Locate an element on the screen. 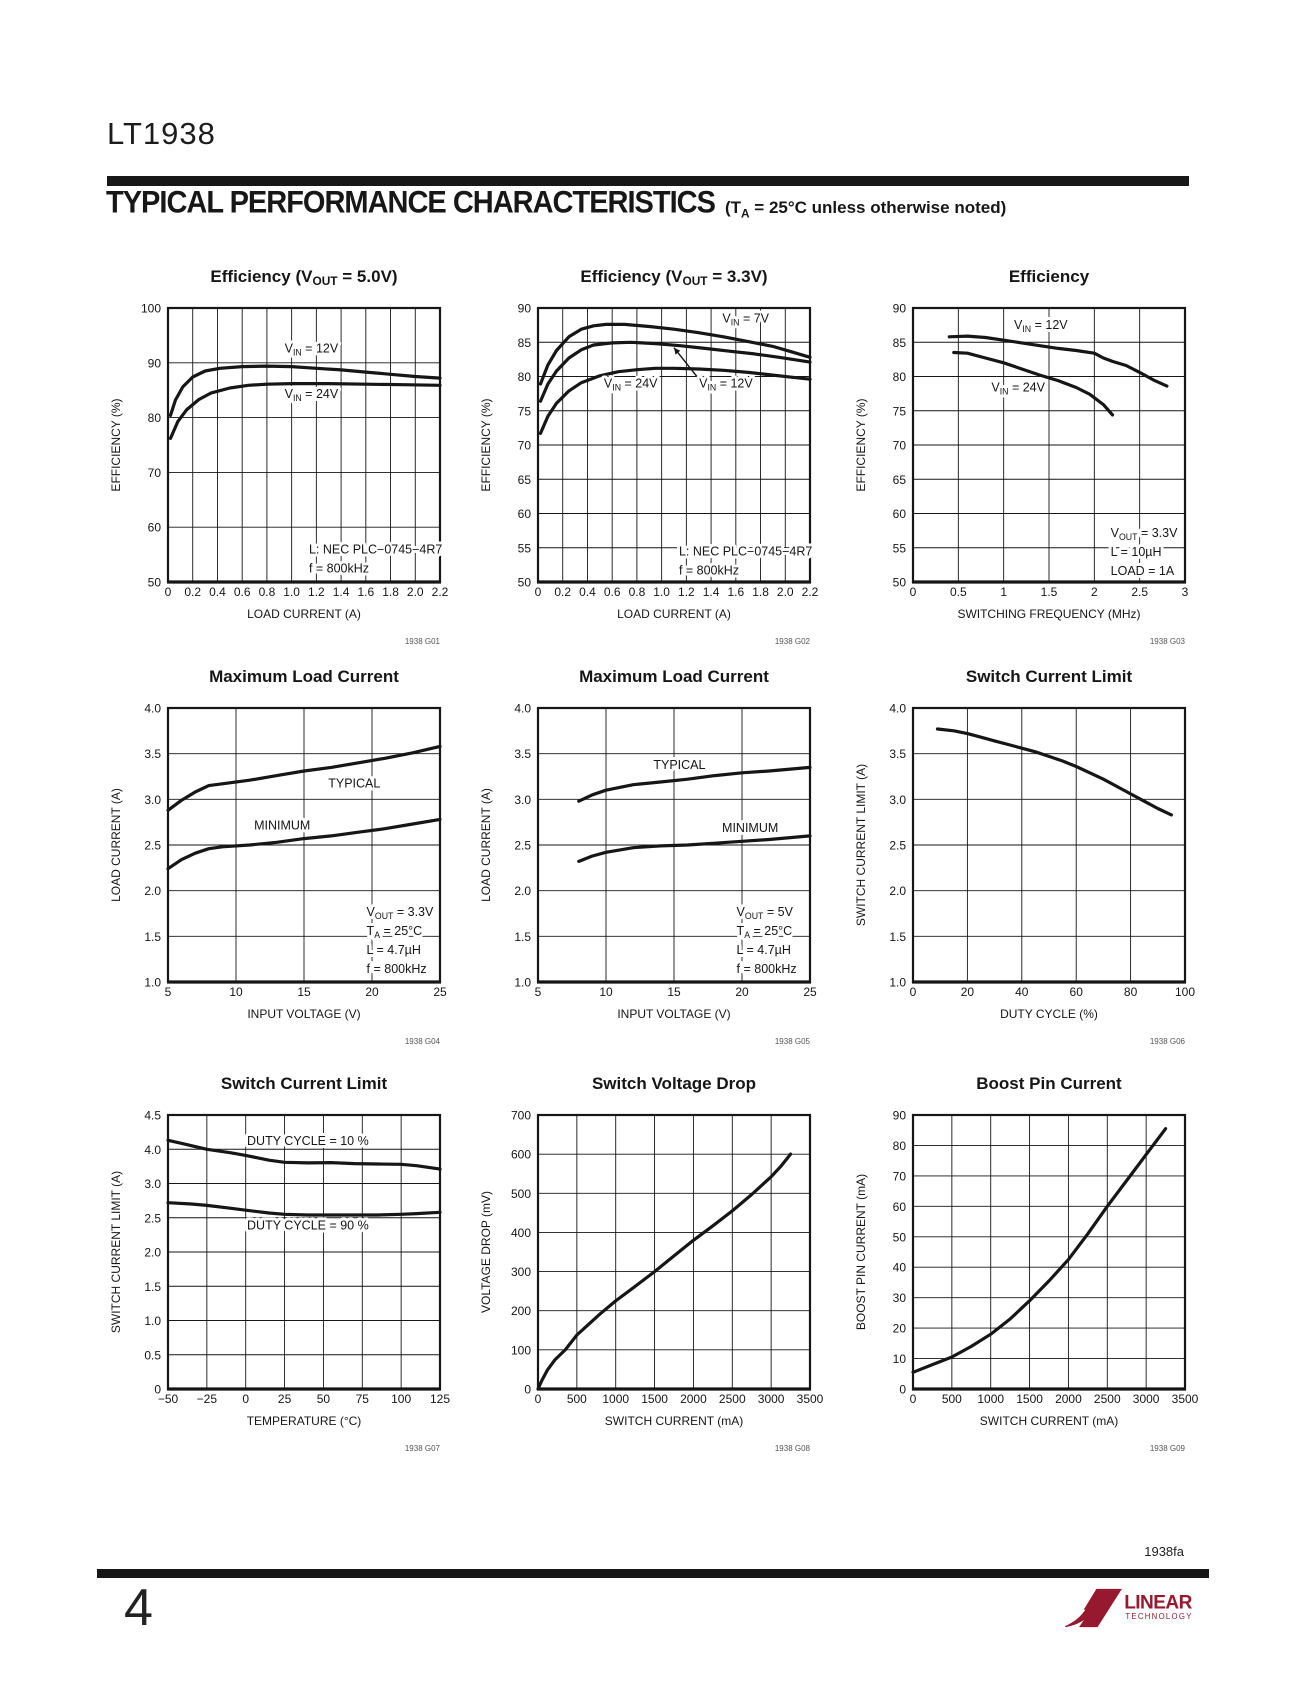  x-tick: 3500 is located at coordinates (1185, 1399).